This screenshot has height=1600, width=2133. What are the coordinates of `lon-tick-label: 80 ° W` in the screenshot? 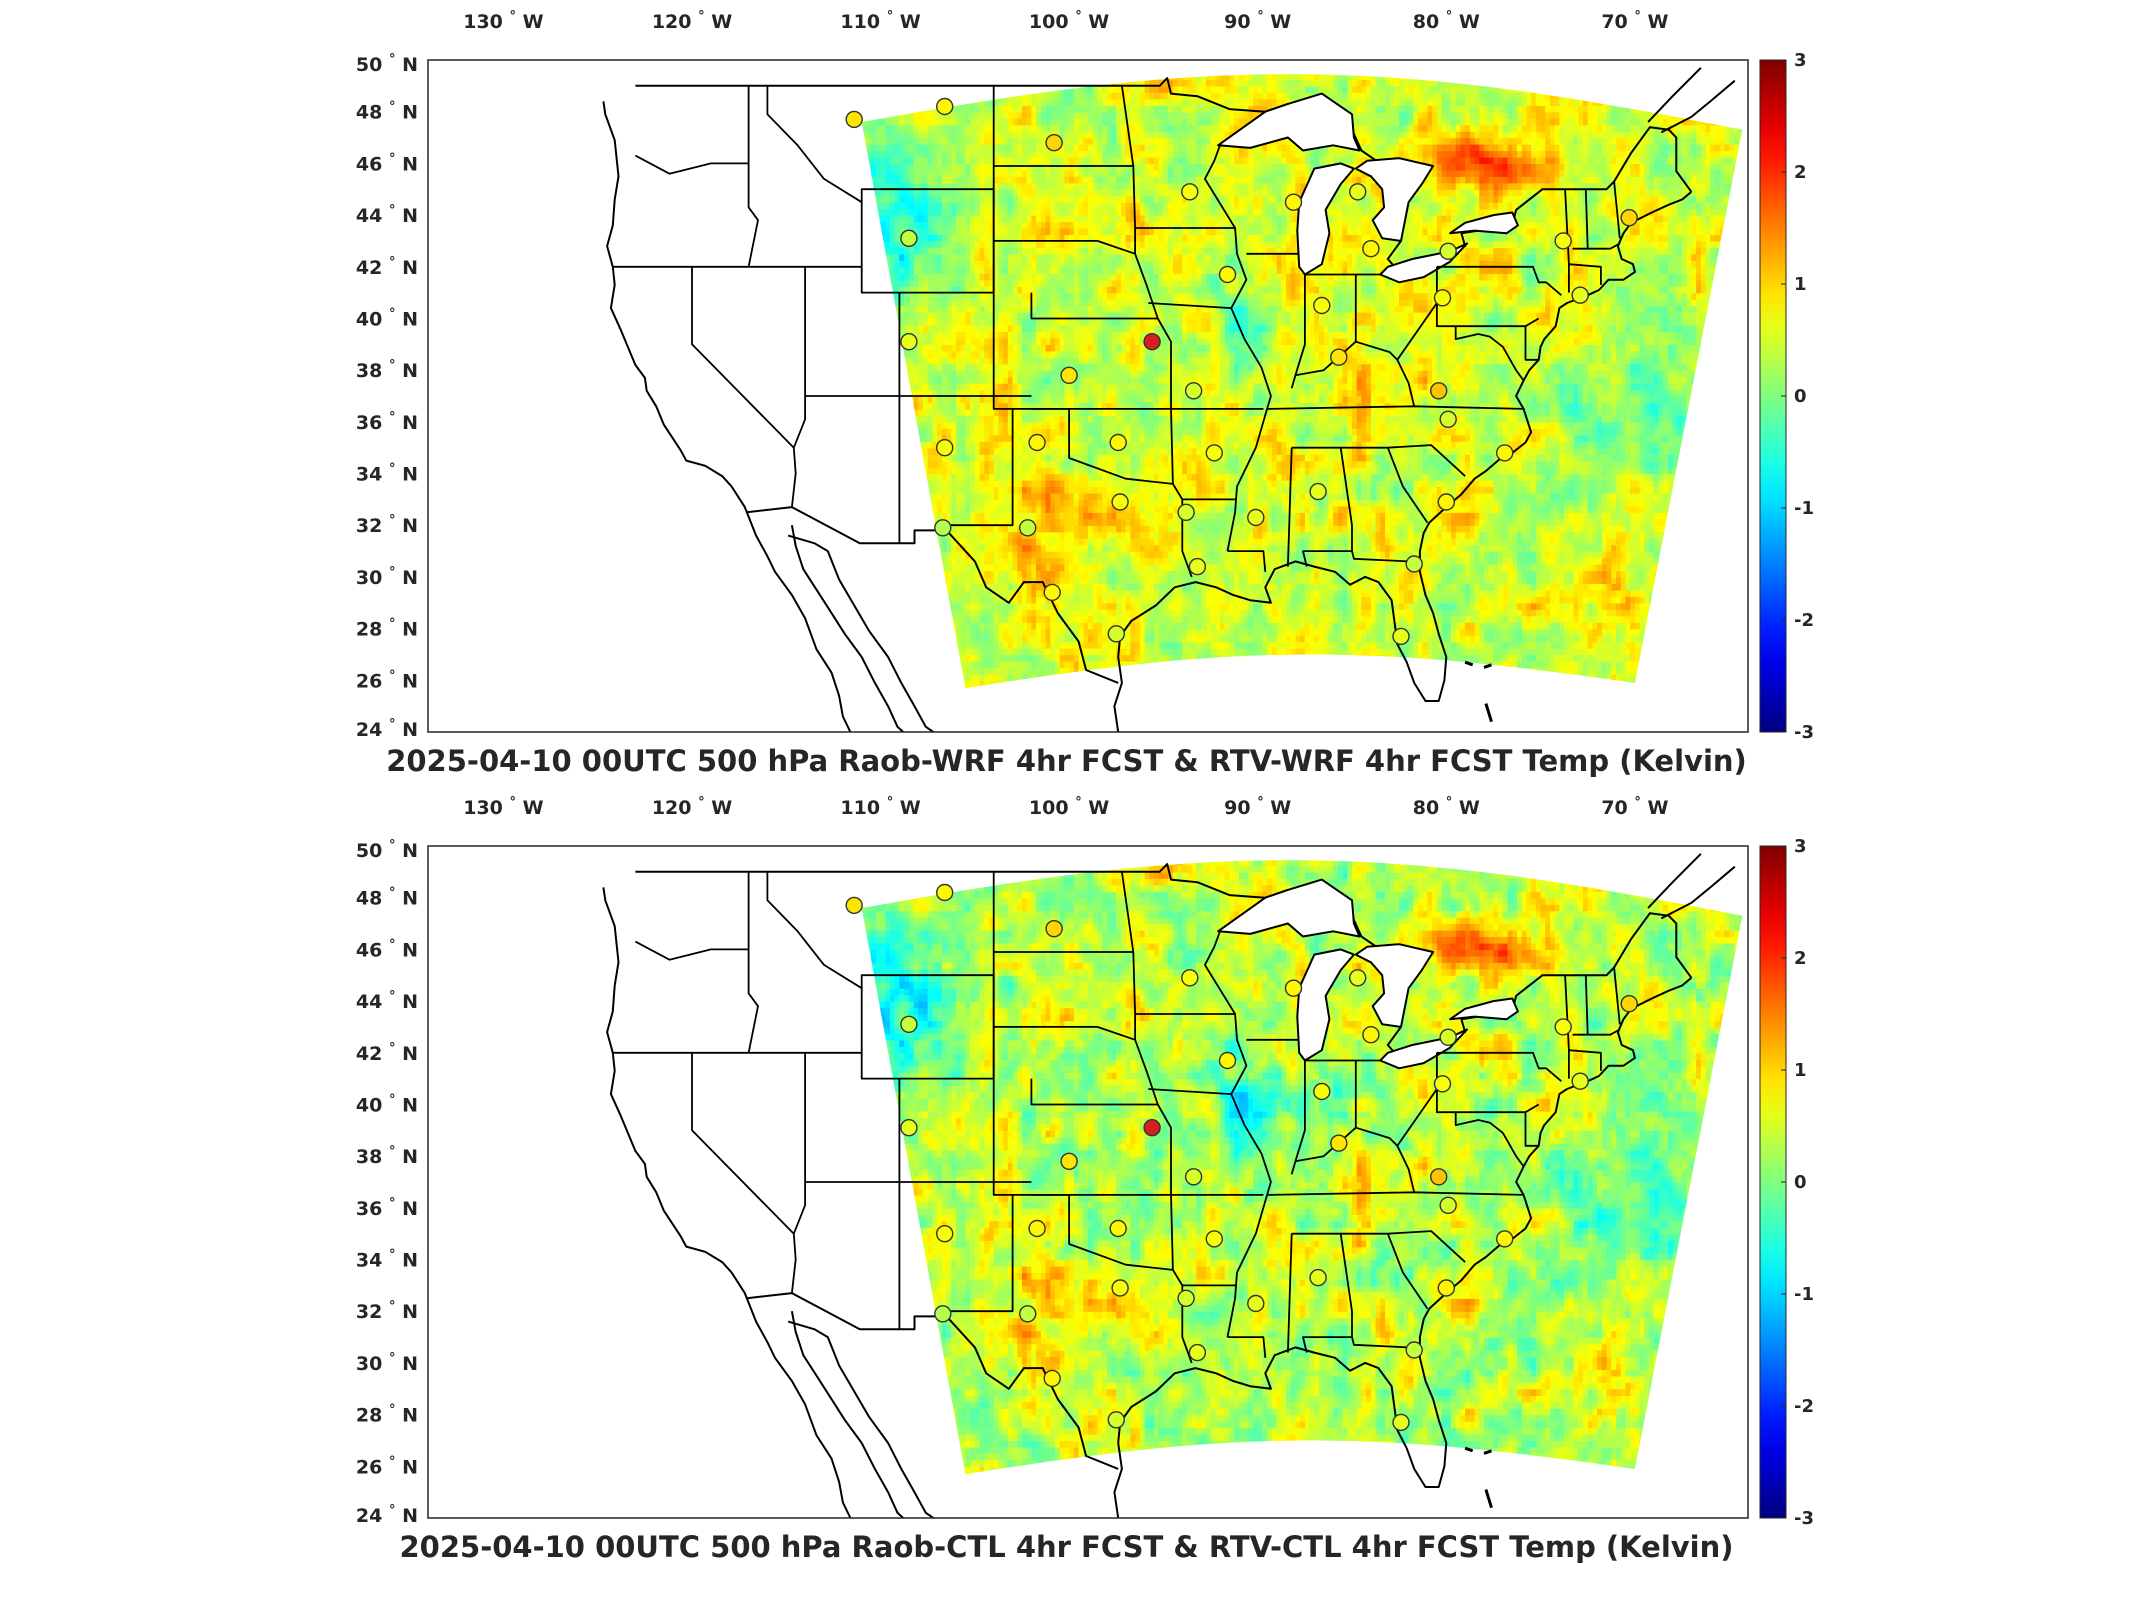 It's located at (1446, 21).